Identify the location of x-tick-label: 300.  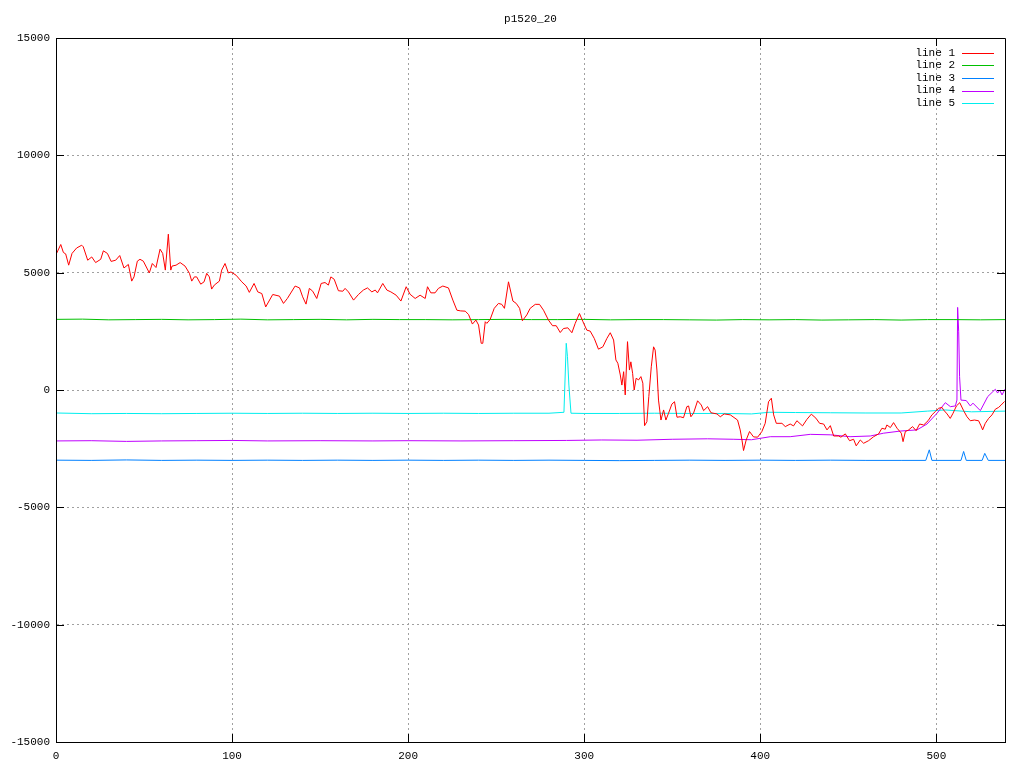
(584, 755).